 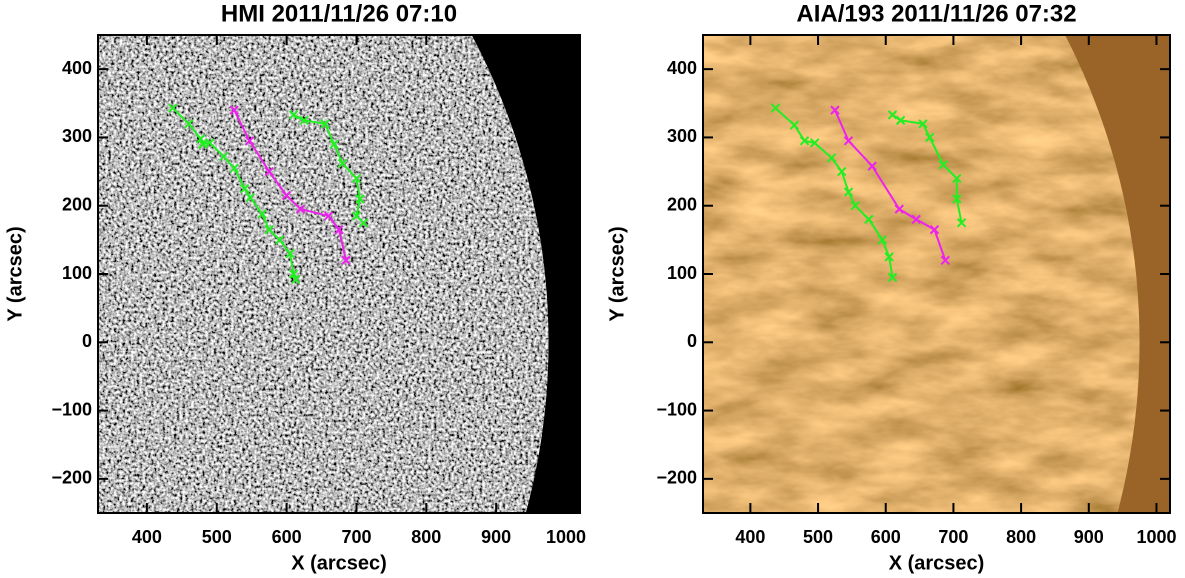 What do you see at coordinates (936, 13) in the screenshot?
I see `chart-title: AIA/193 2011/11/26 07:32` at bounding box center [936, 13].